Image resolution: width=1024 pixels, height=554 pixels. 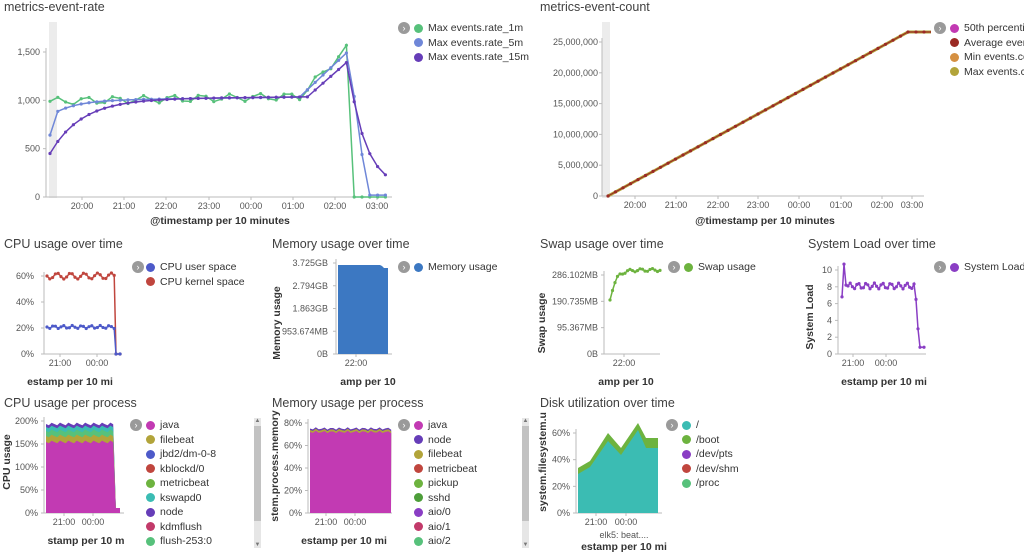 What do you see at coordinates (987, 28) in the screenshot?
I see `legend-item: 50th percentil` at bounding box center [987, 28].